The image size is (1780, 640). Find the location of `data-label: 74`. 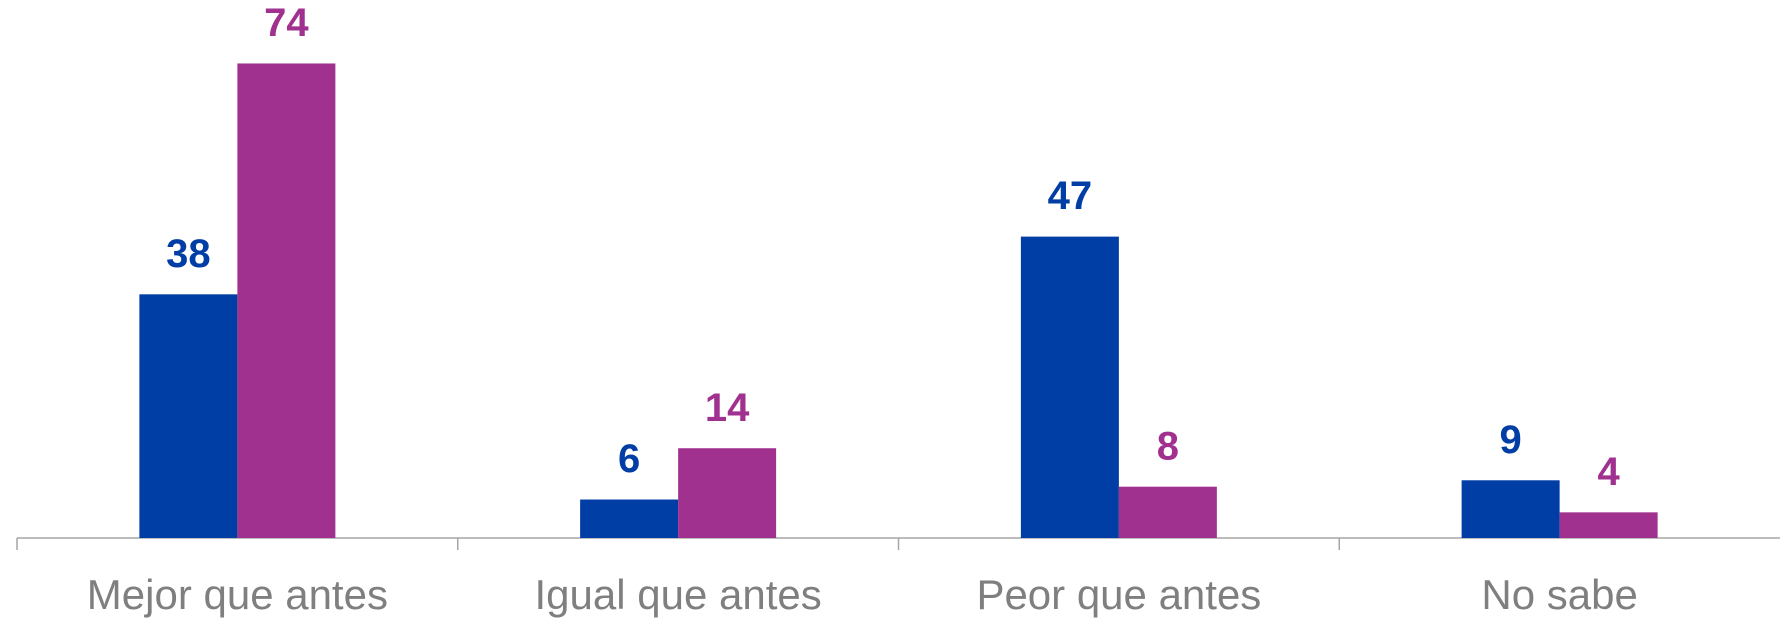

data-label: 74 is located at coordinates (286, 23).